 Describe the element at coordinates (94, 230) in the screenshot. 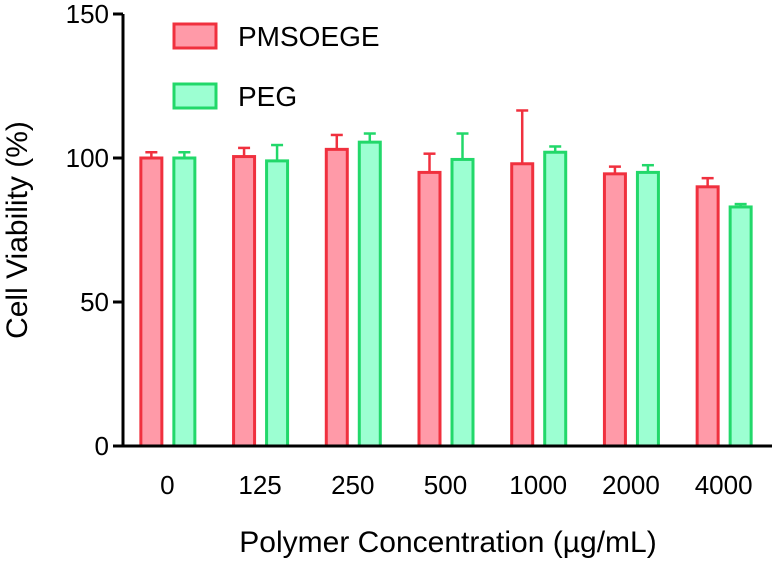

I see `y-ticks: 0 50 100 150` at that location.